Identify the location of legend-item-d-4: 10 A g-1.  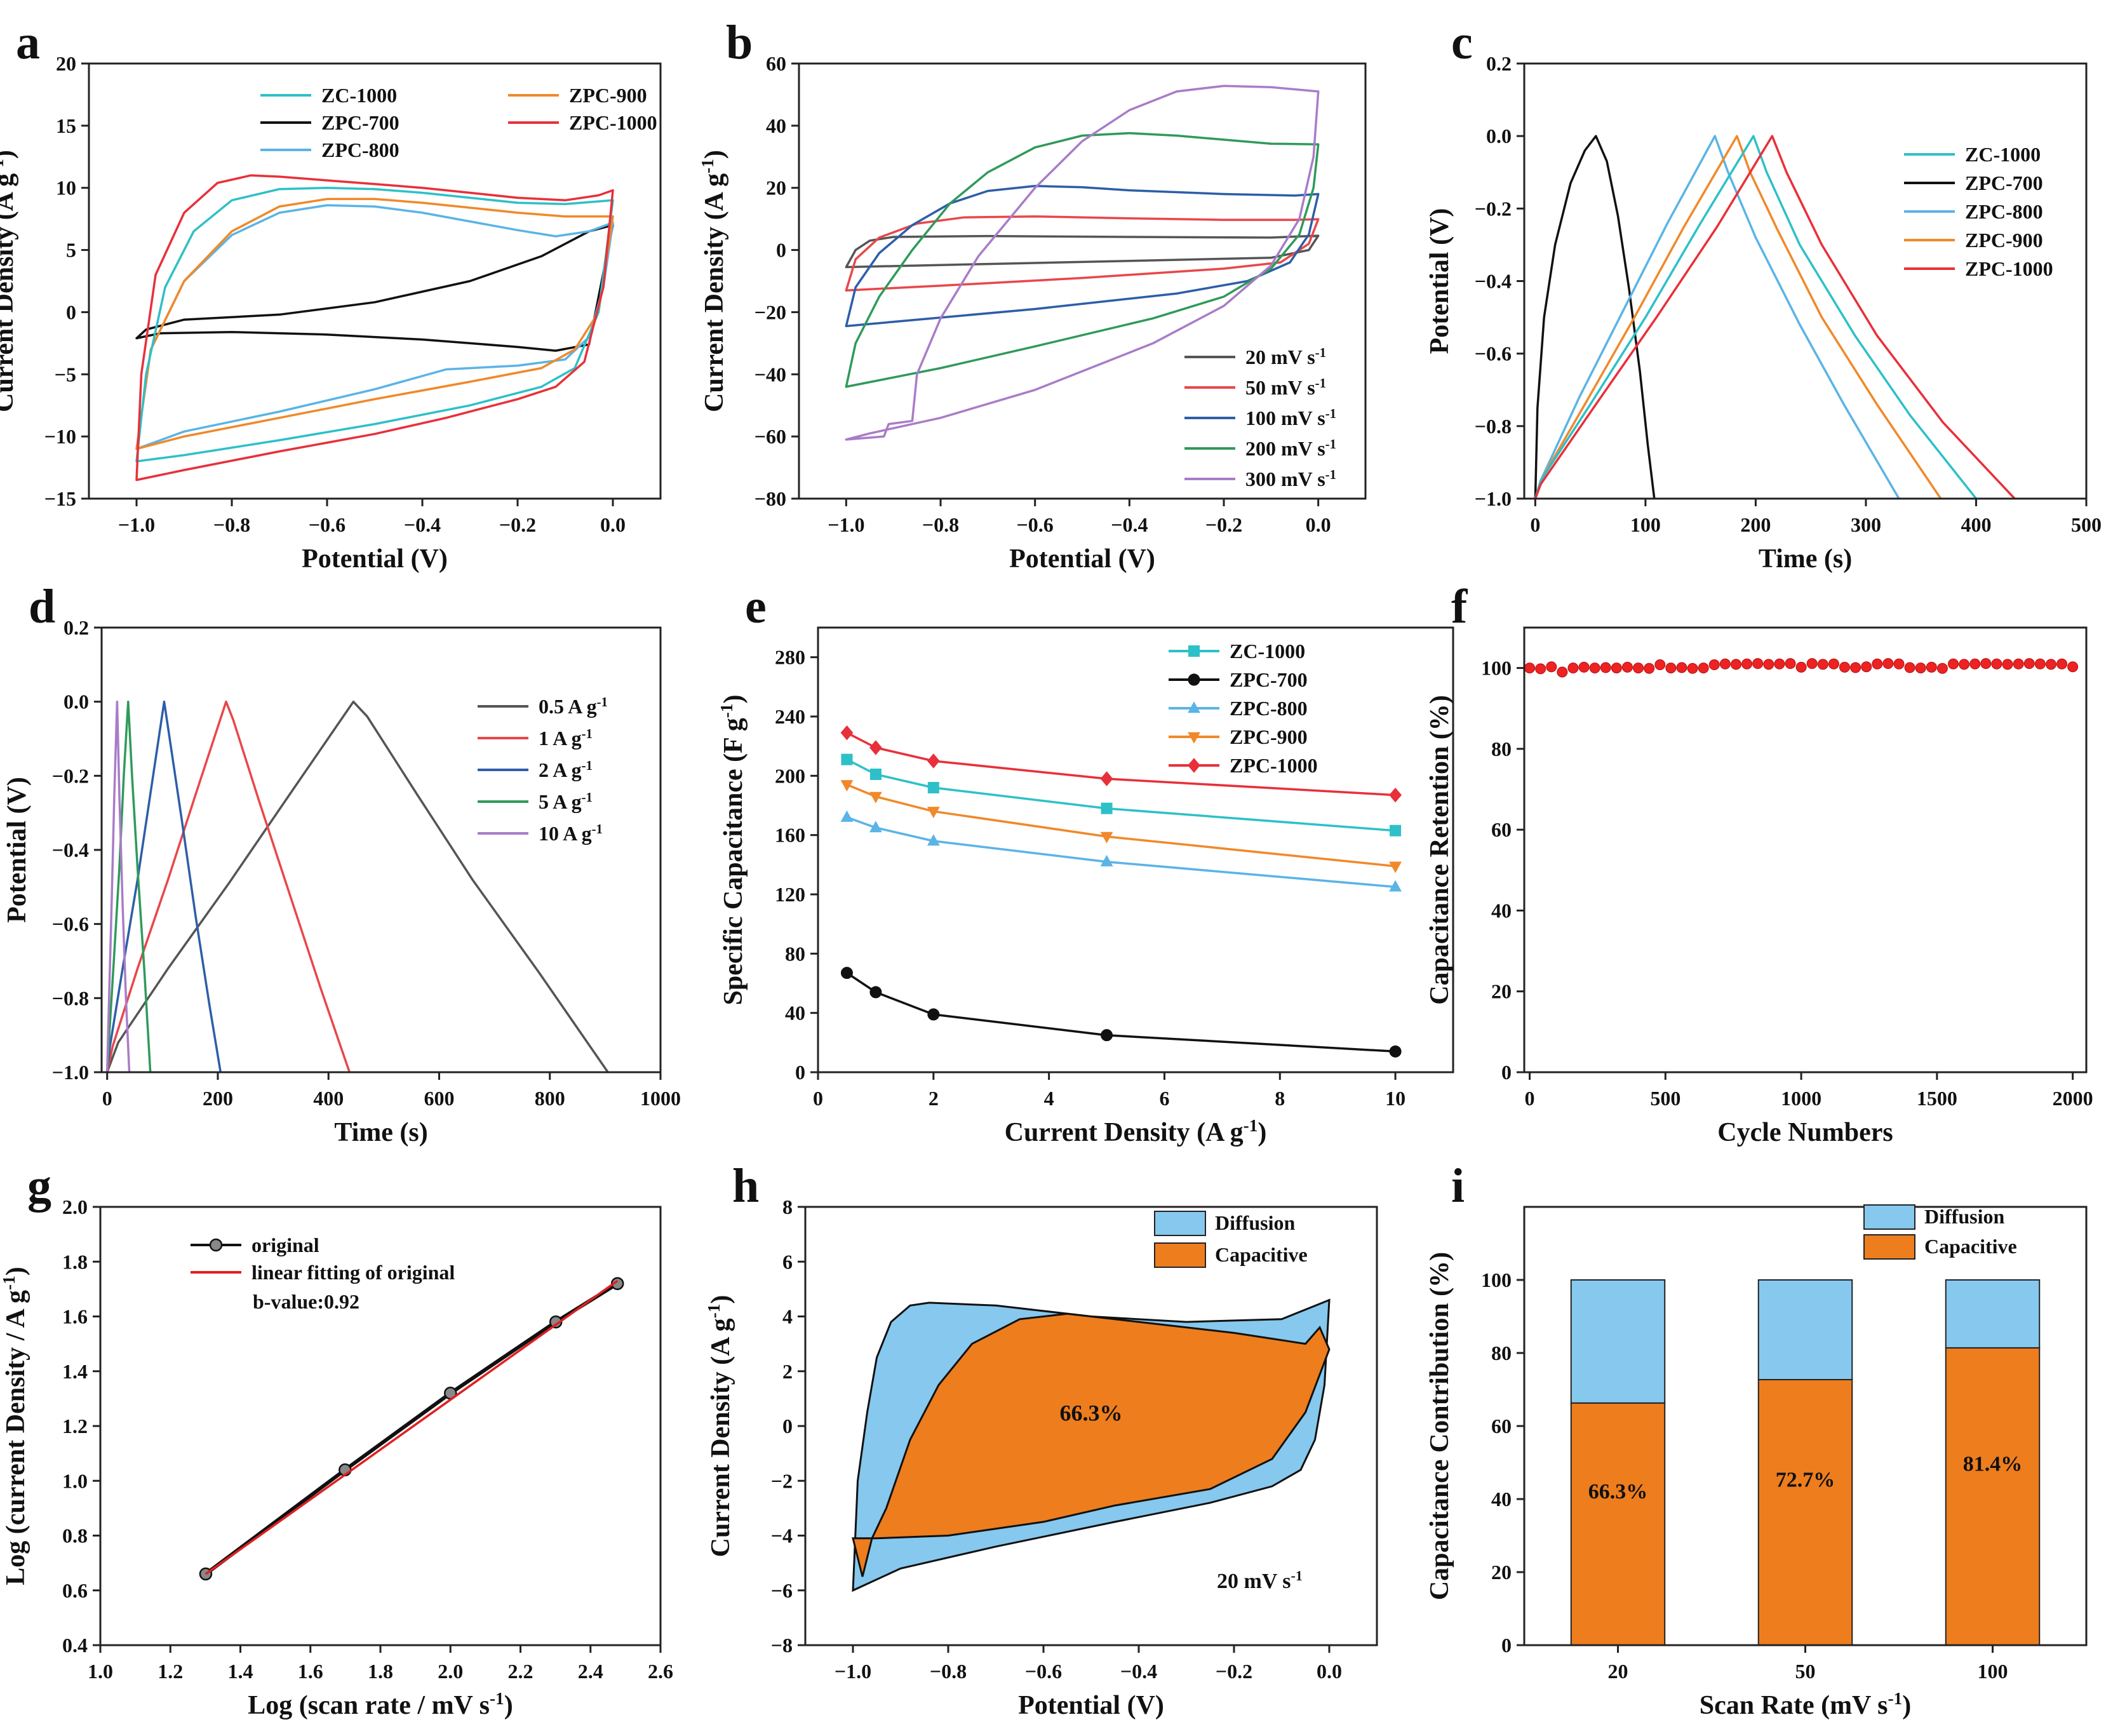
(540, 834).